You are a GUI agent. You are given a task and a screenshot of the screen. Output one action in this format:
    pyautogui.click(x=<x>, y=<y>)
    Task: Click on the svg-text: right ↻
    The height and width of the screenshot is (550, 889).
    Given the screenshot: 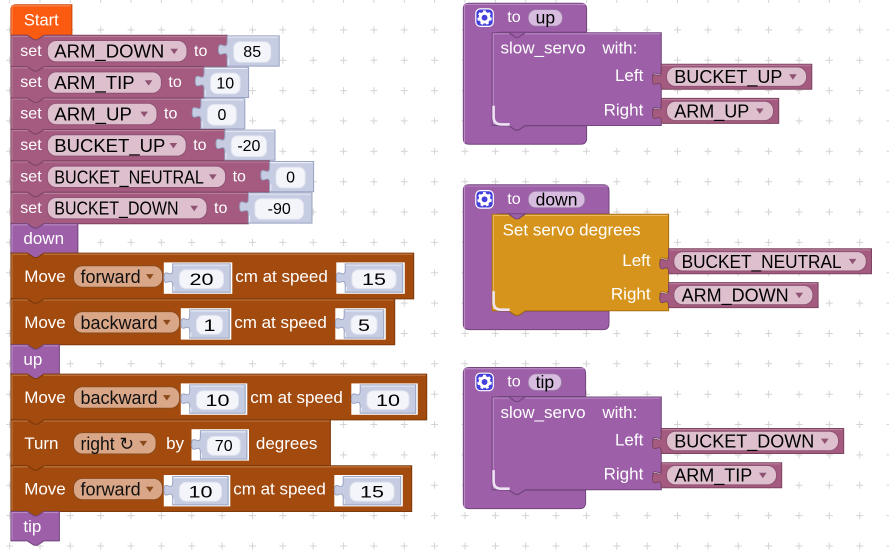 What is the action you would take?
    pyautogui.click(x=108, y=444)
    